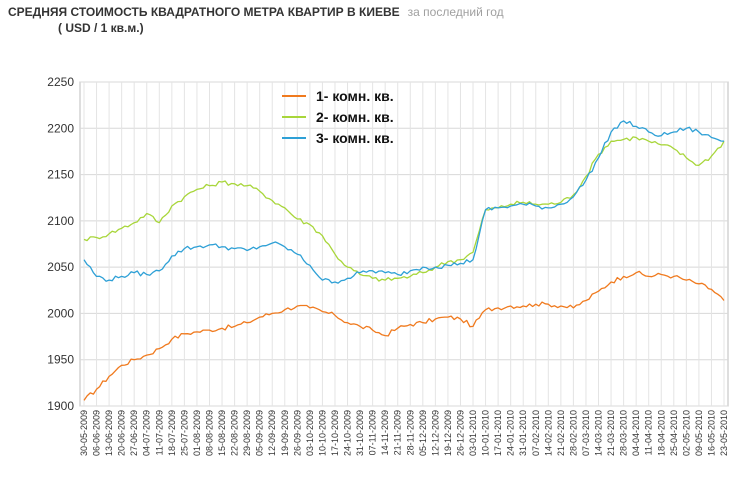 This screenshot has height=482, width=742. What do you see at coordinates (435, 433) in the screenshot?
I see `x-tick-label: 12-12-2009` at bounding box center [435, 433].